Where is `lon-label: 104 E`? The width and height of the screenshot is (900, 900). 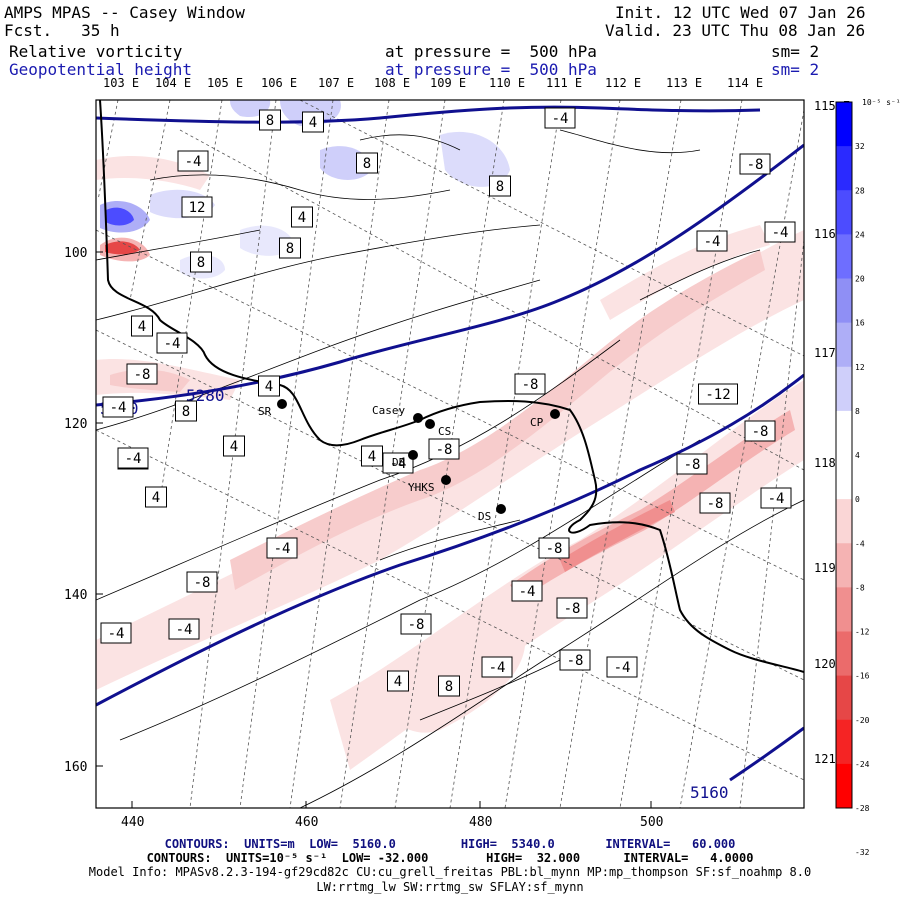 lon-label: 104 E is located at coordinates (173, 83).